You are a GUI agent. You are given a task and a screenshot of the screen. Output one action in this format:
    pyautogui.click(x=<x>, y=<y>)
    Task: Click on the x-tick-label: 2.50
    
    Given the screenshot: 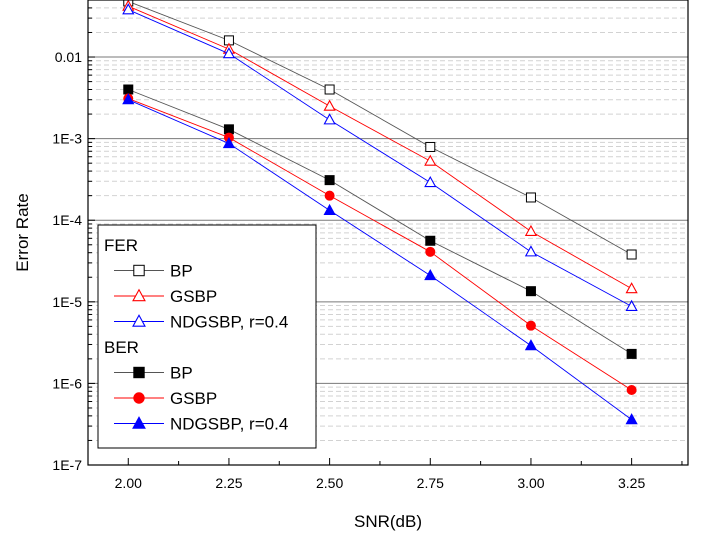 What is the action you would take?
    pyautogui.click(x=329, y=483)
    